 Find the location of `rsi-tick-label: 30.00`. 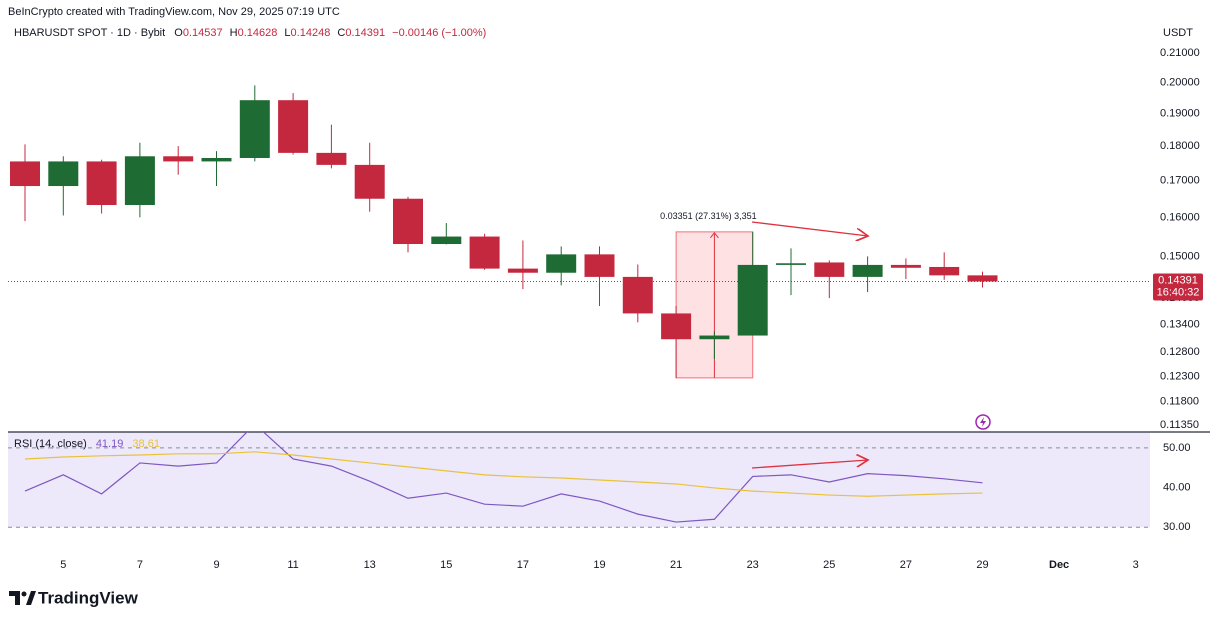

rsi-tick-label: 30.00 is located at coordinates (1177, 527).